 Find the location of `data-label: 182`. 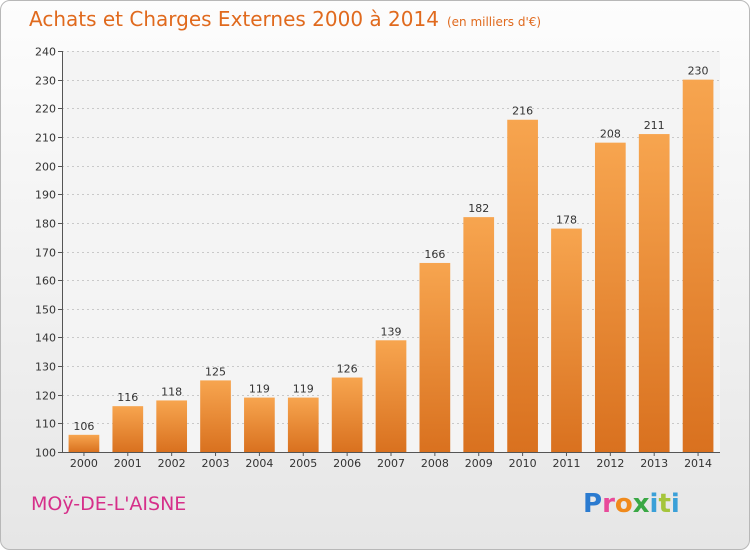

data-label: 182 is located at coordinates (478, 208).